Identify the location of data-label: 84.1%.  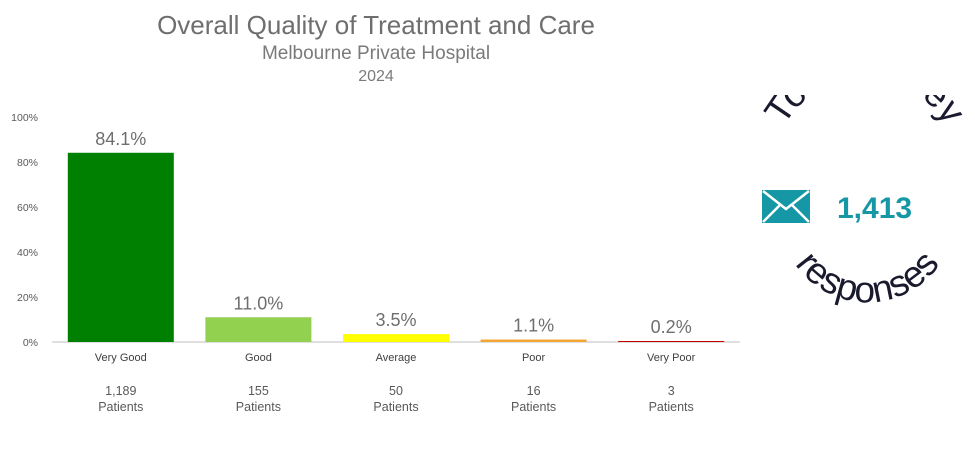
(120, 139).